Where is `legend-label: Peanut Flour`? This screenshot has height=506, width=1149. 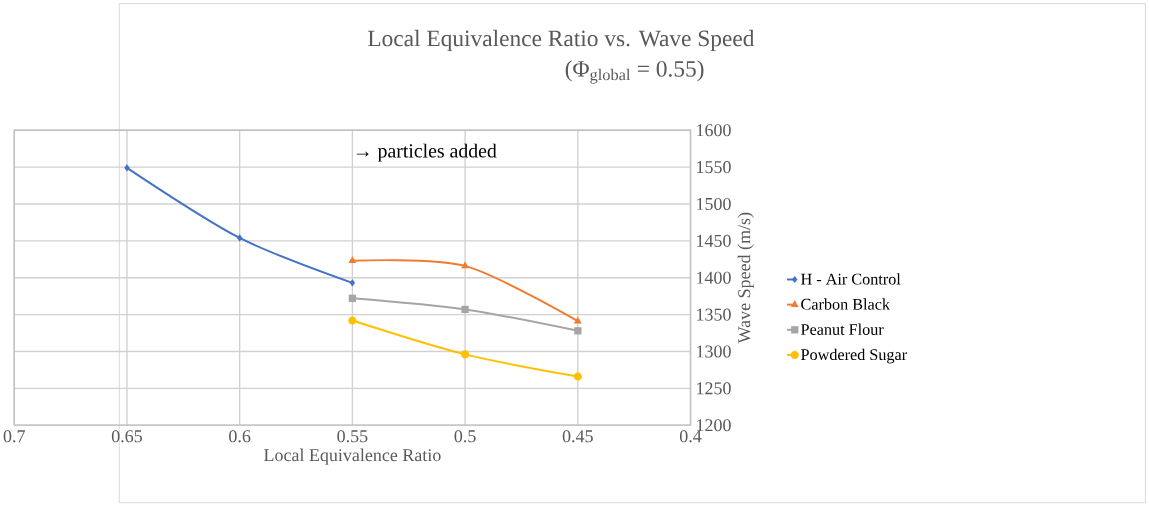 legend-label: Peanut Flour is located at coordinates (842, 329).